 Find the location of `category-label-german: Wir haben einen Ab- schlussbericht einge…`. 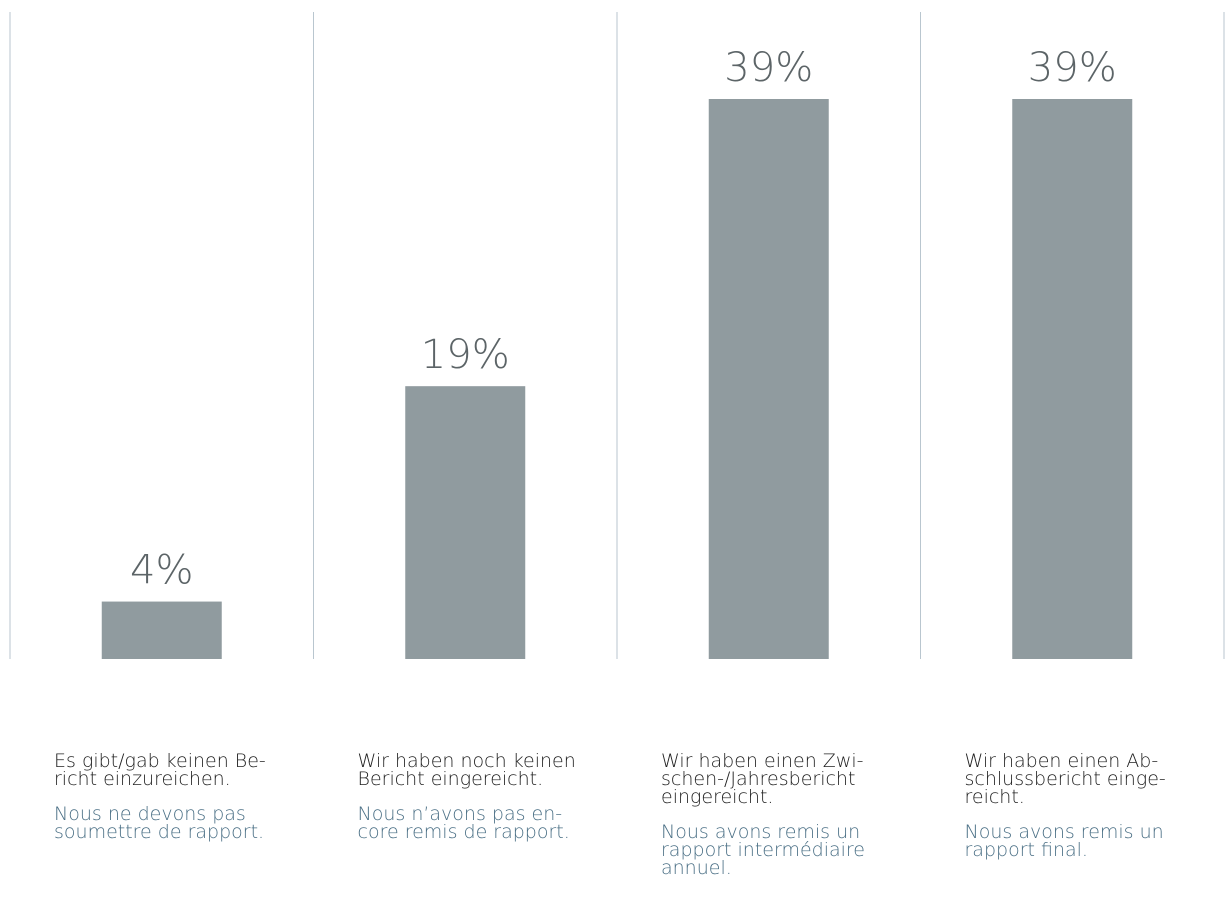

category-label-german: Wir haben einen Ab- schlussbericht einge… is located at coordinates (1065, 779).